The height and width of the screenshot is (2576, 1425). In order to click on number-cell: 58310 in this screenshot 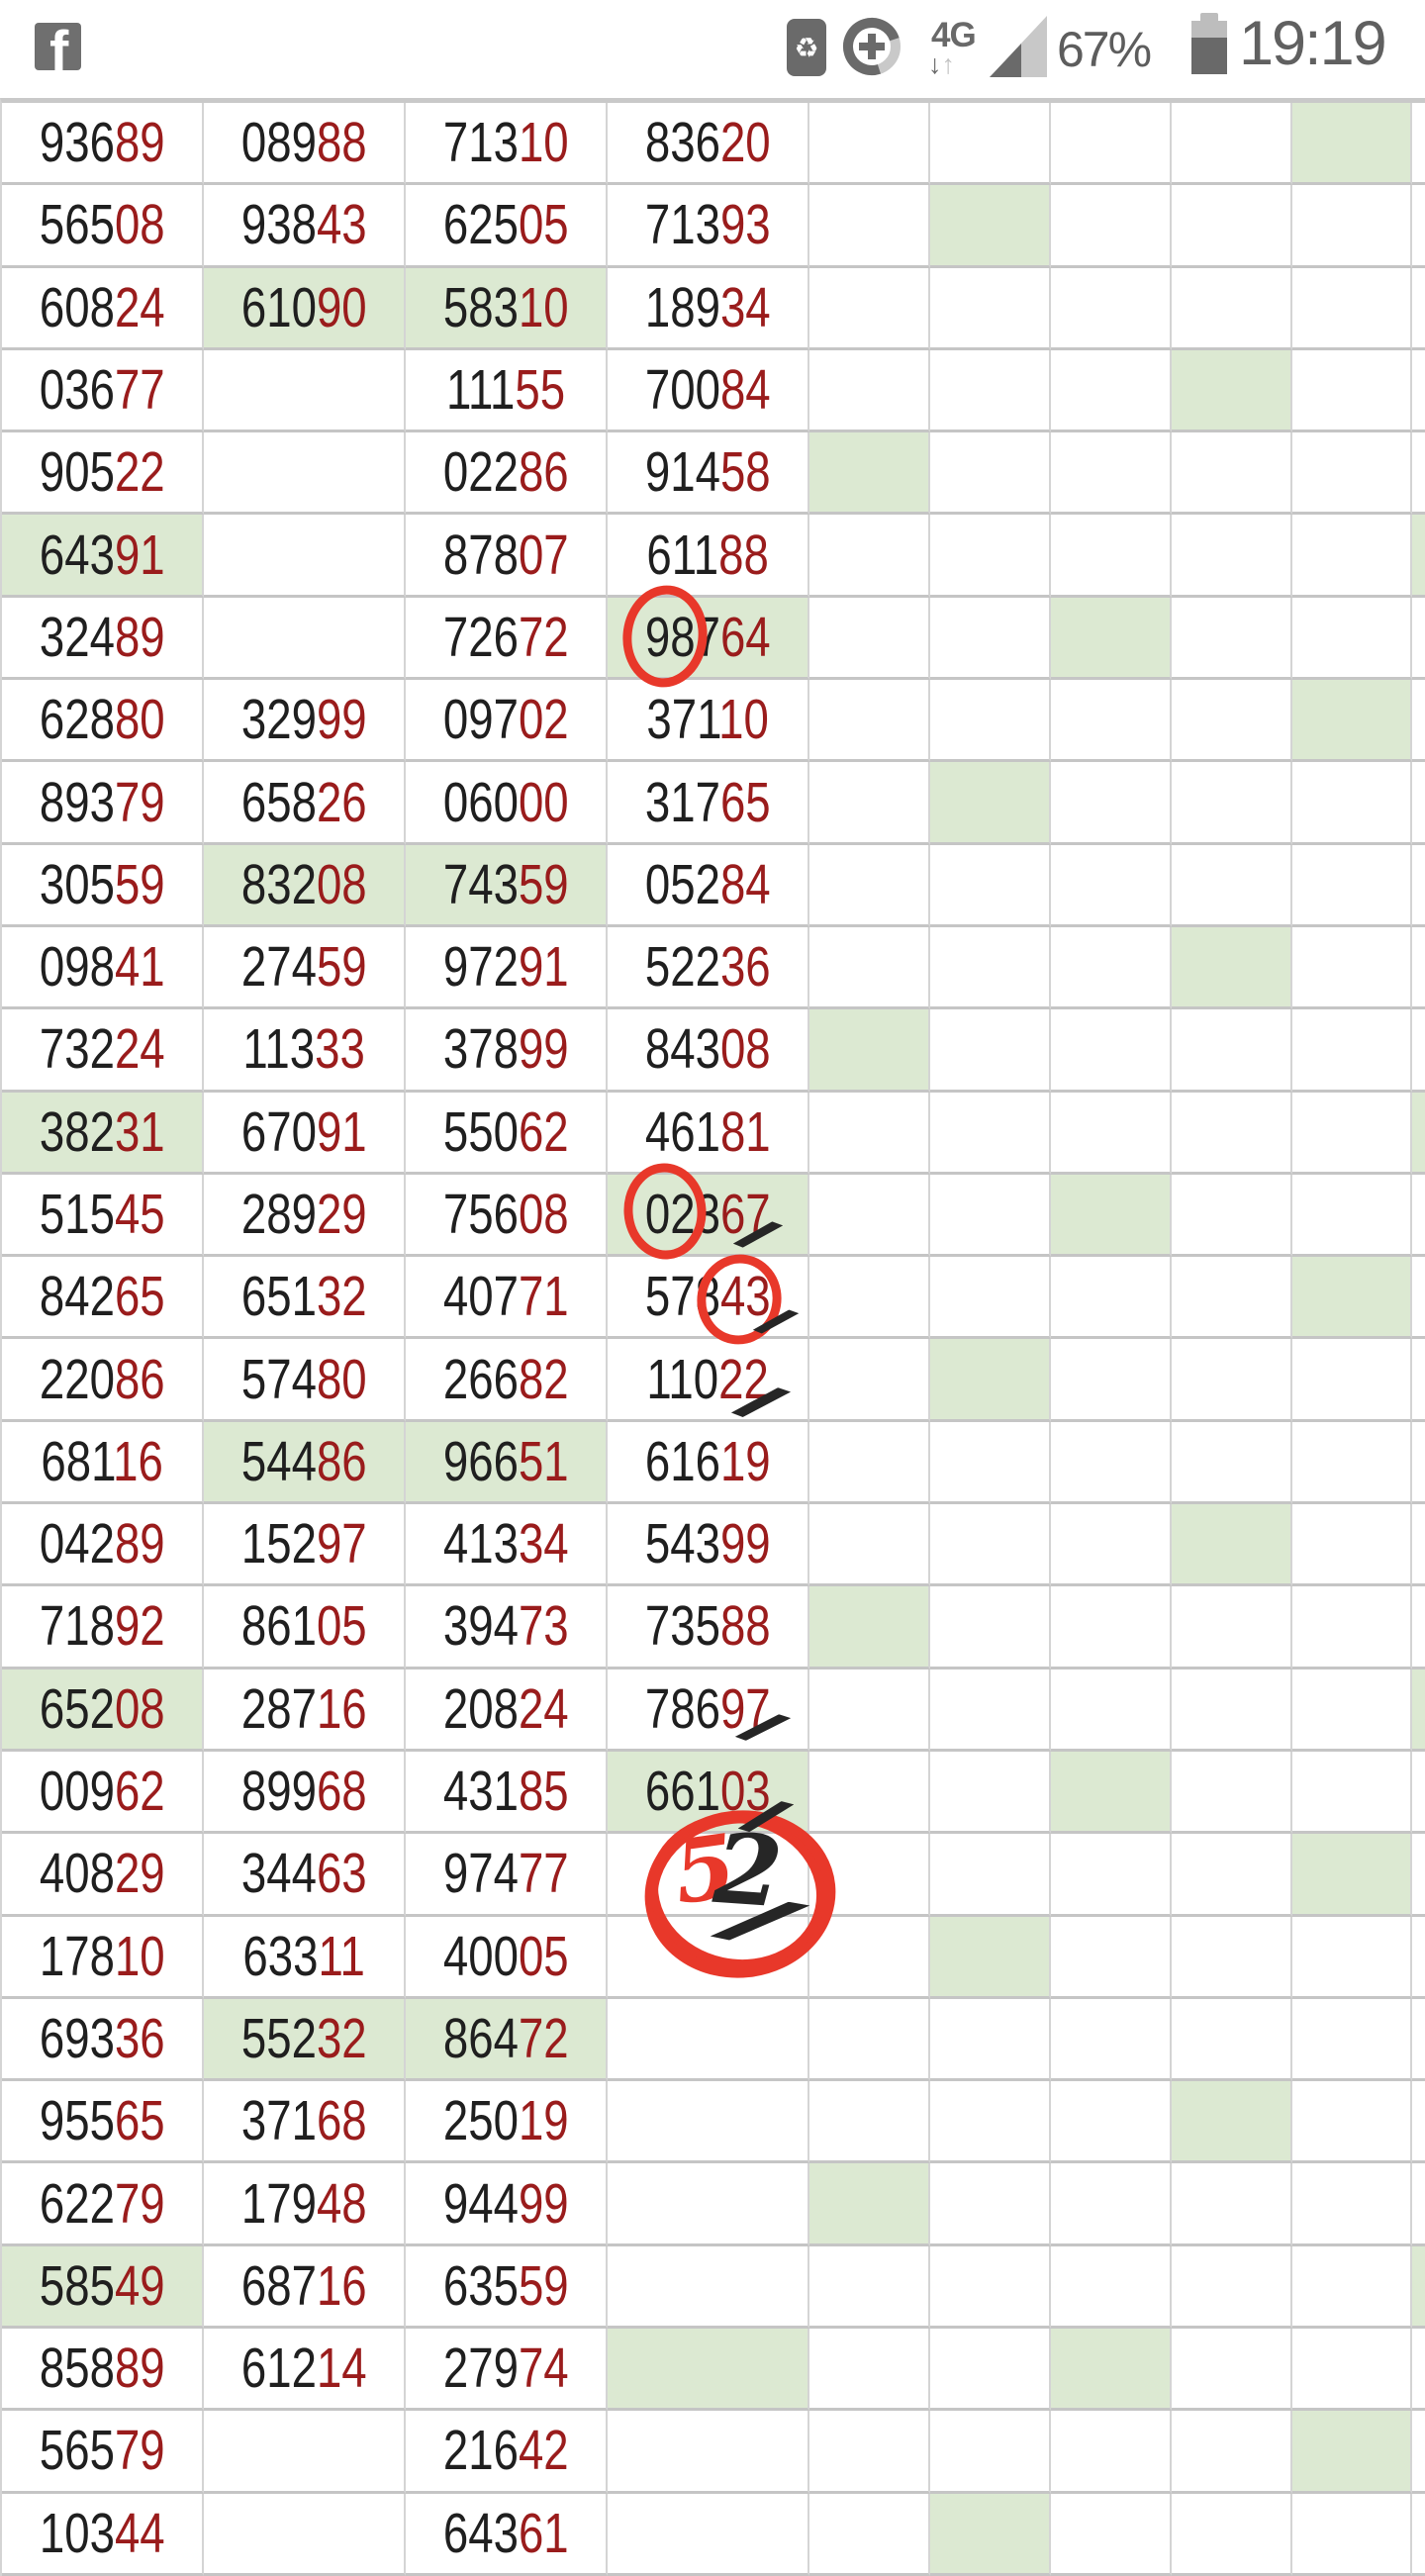, I will do `click(507, 308)`.